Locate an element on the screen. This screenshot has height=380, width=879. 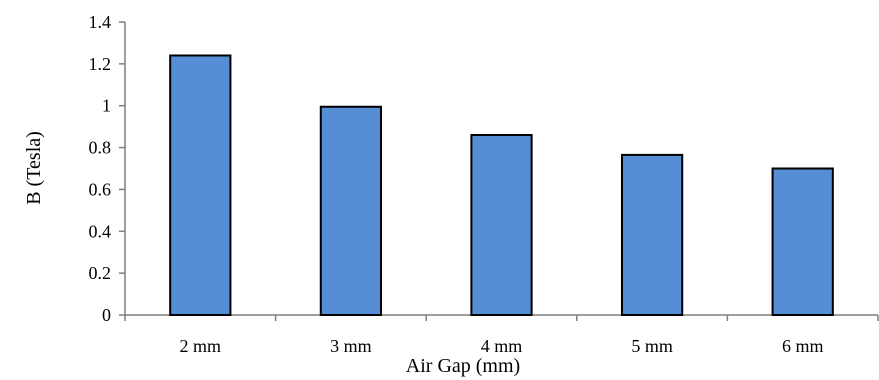
y-tick-label: 0.4 is located at coordinates (100, 231).